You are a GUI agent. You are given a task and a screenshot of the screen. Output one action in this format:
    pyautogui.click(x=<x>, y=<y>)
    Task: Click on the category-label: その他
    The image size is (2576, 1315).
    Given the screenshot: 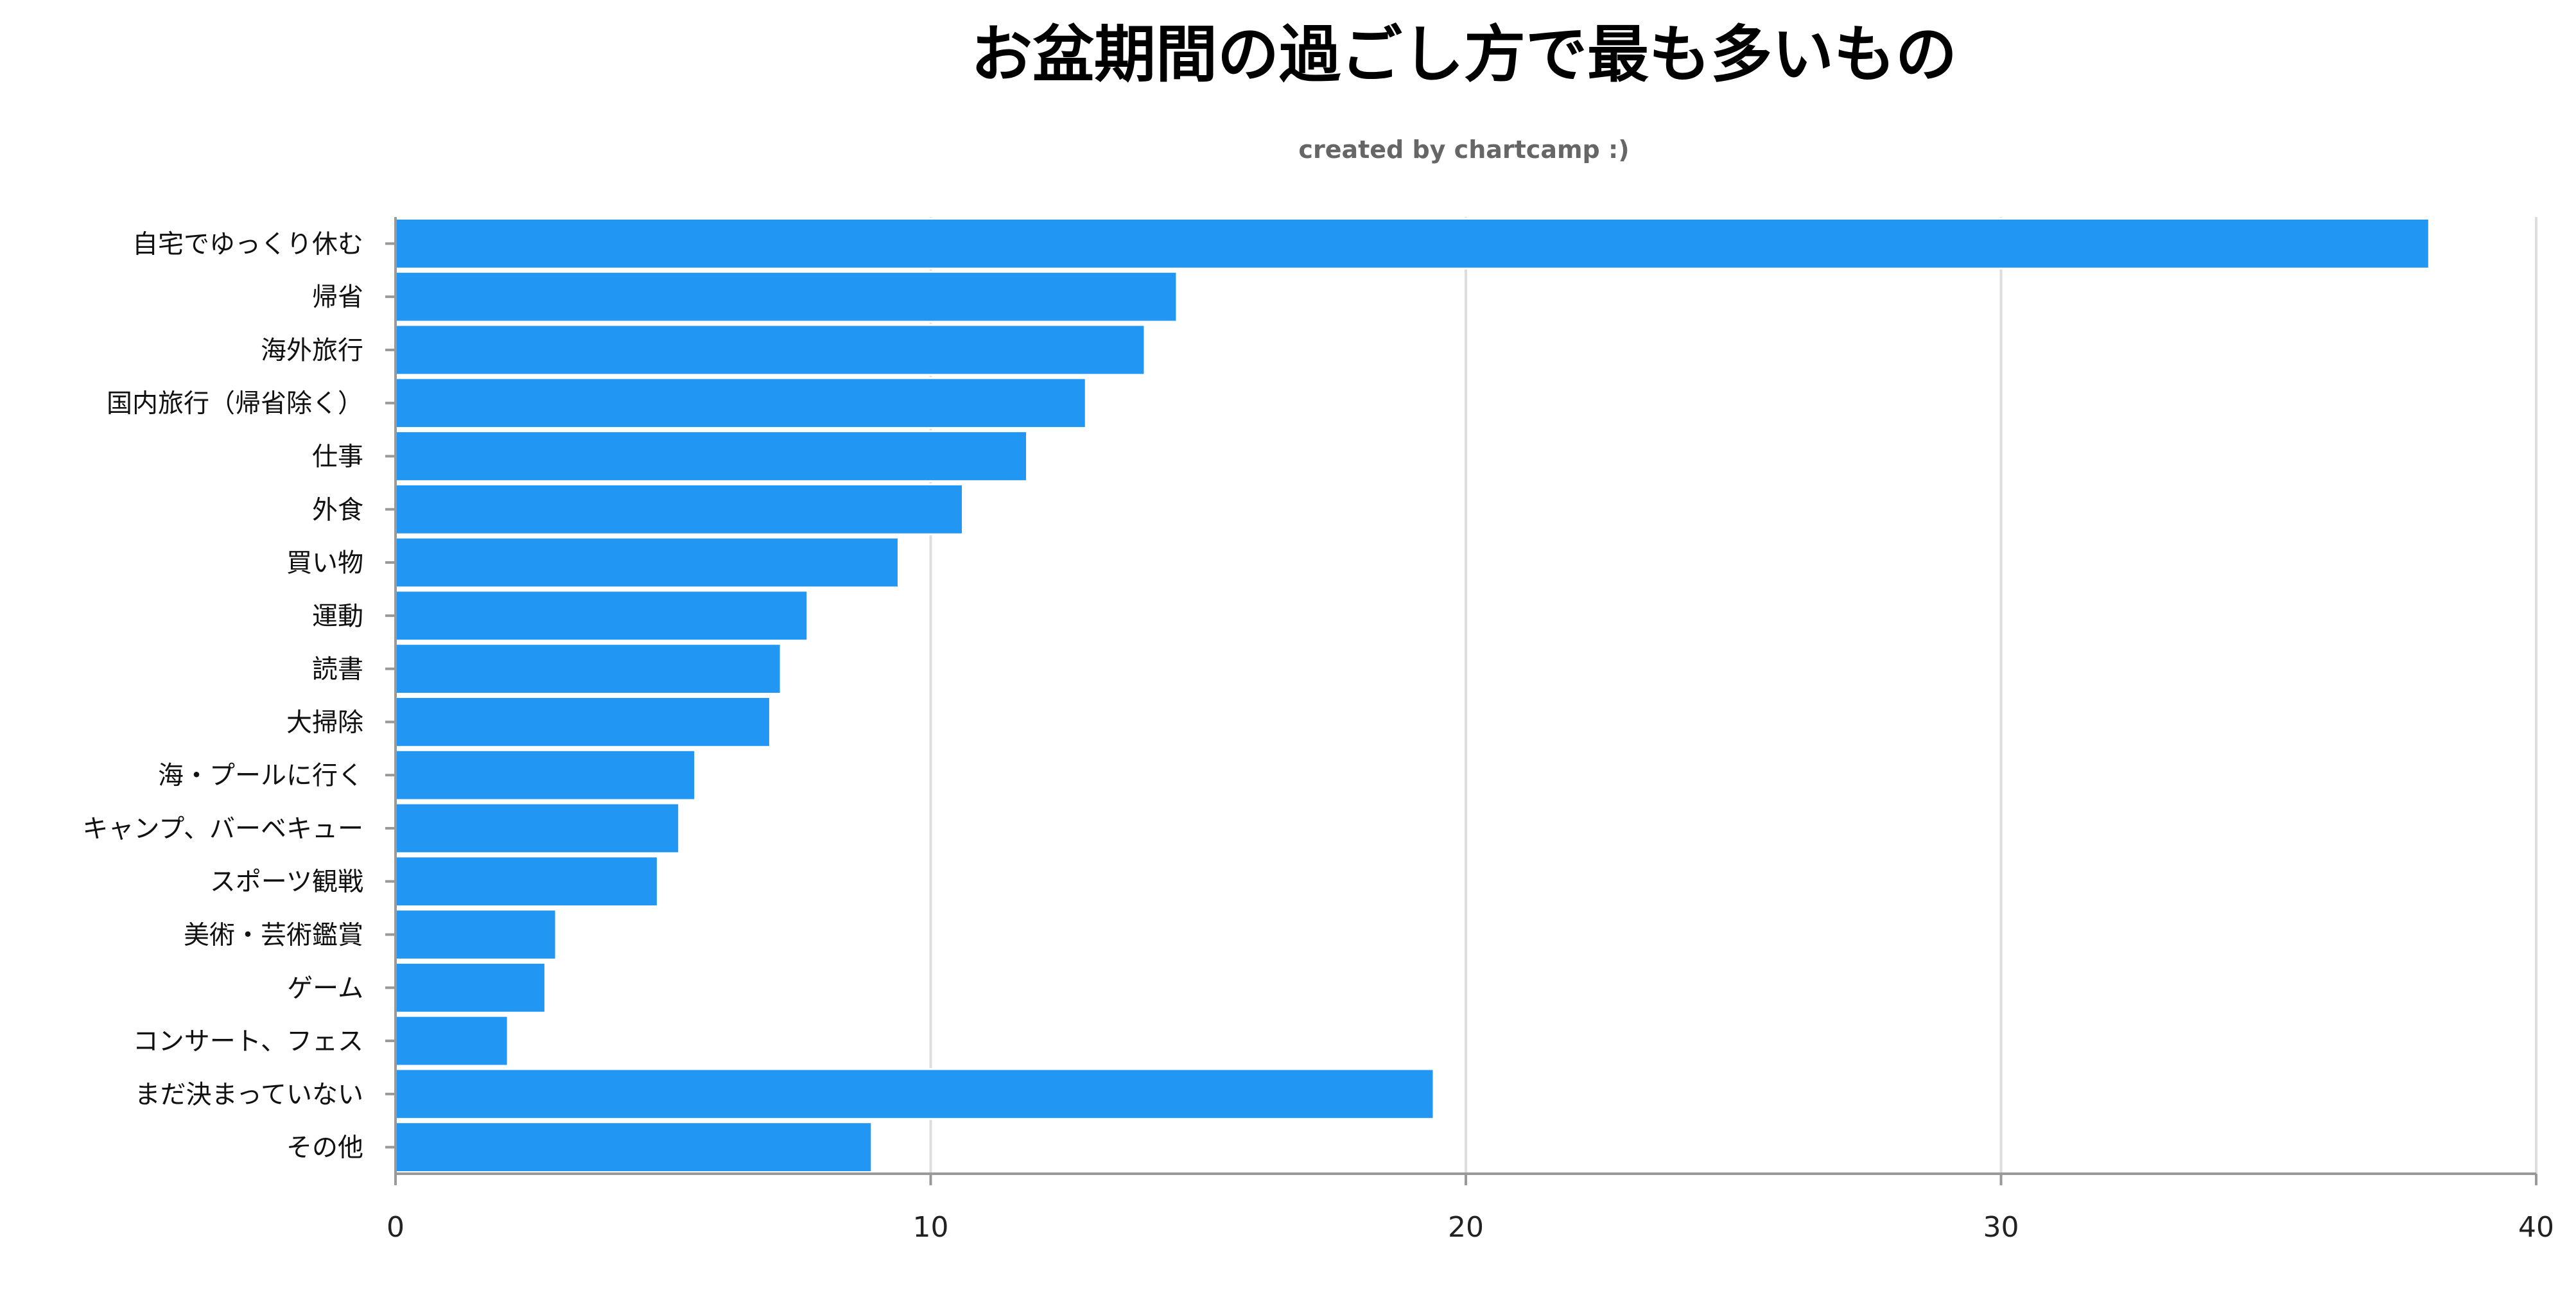 What is the action you would take?
    pyautogui.click(x=324, y=1148)
    